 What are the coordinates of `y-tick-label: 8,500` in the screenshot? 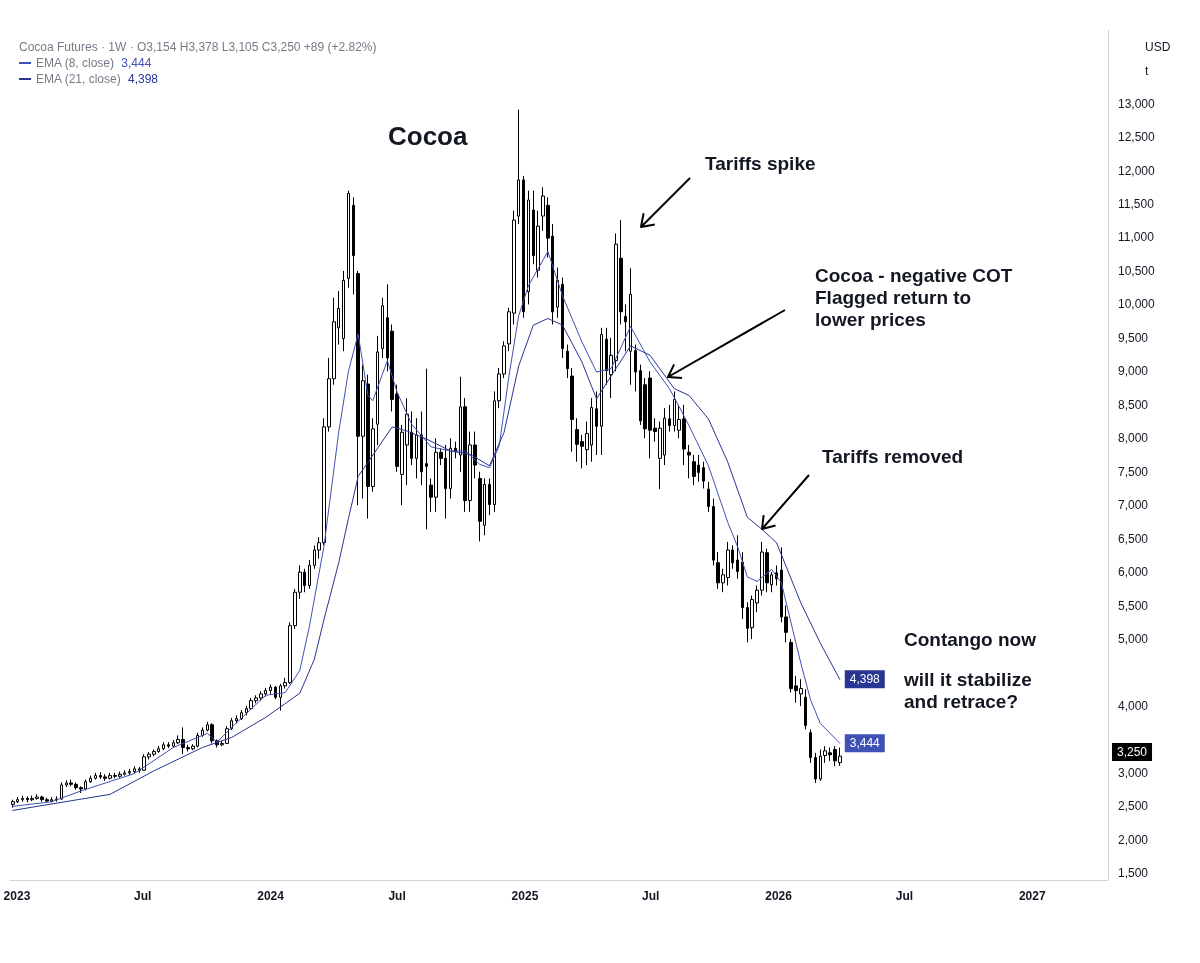 It's located at (1133, 404).